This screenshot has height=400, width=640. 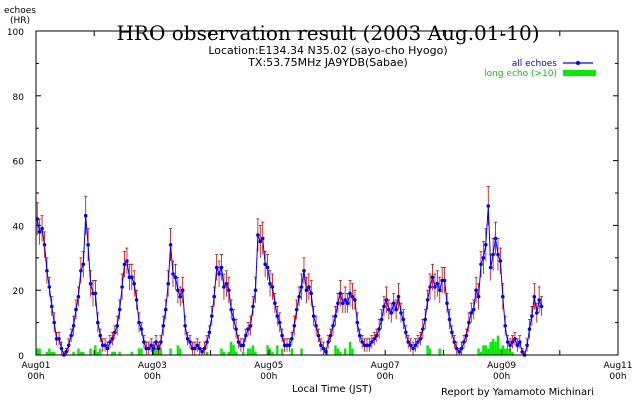 I want to click on legend-label-long-echo: long echo (>10), so click(x=520, y=74).